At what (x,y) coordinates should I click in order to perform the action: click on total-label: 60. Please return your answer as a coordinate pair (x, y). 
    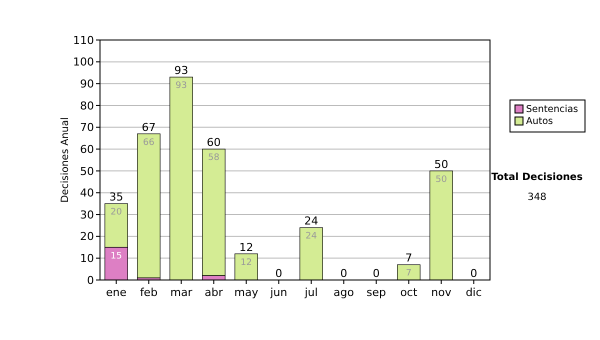
    Looking at the image, I should click on (213, 143).